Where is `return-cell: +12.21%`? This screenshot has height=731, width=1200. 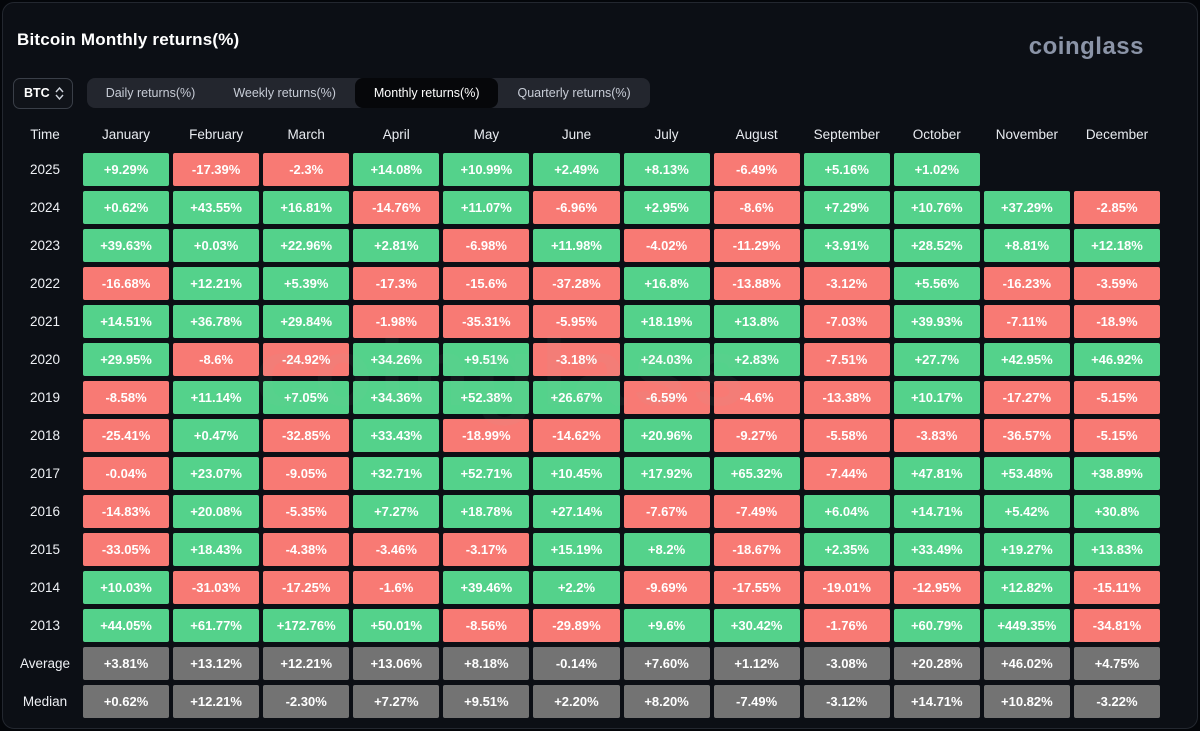 return-cell: +12.21% is located at coordinates (216, 283).